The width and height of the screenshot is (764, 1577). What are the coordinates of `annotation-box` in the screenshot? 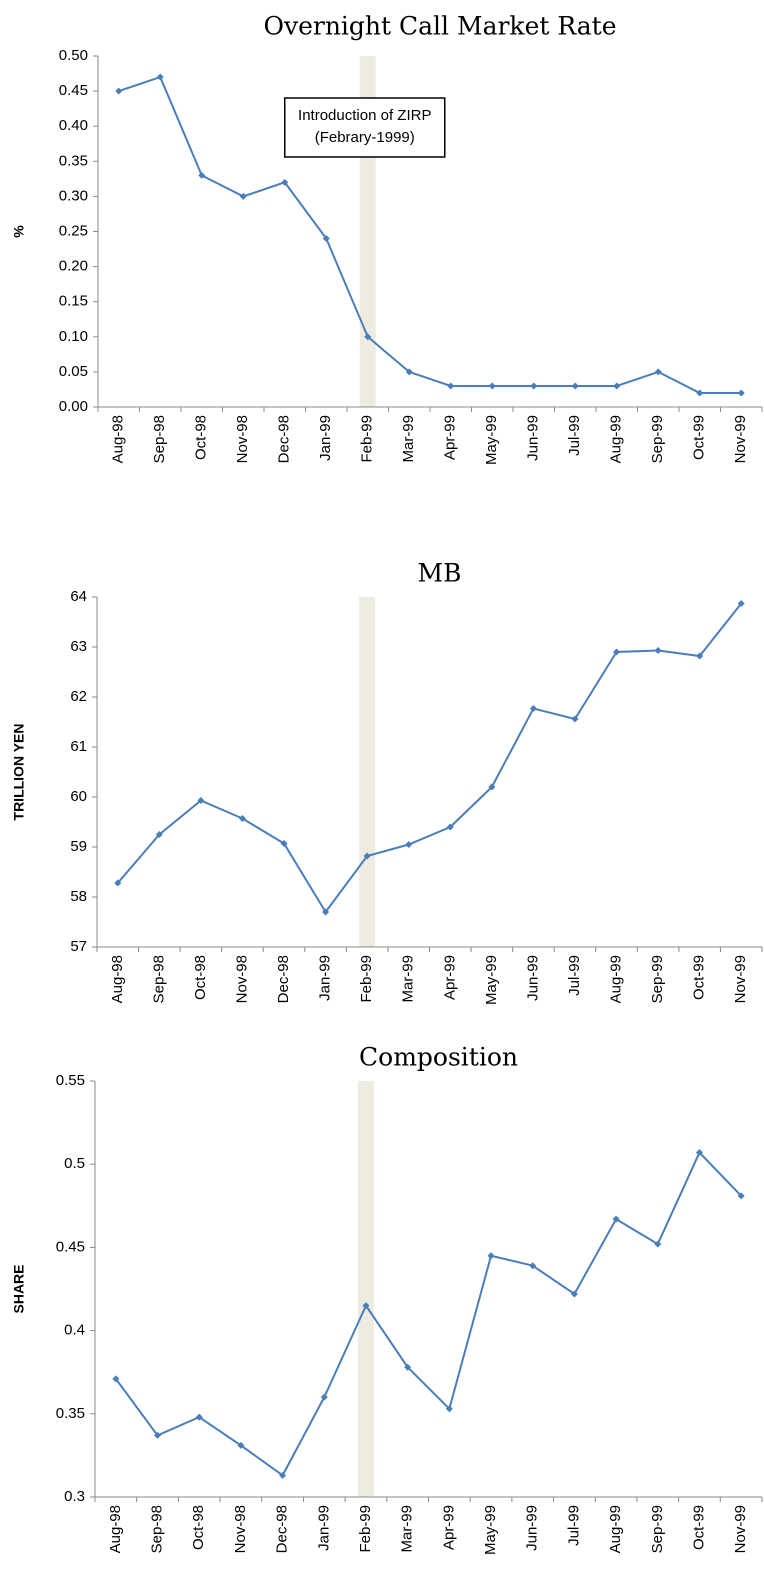 It's located at (365, 127).